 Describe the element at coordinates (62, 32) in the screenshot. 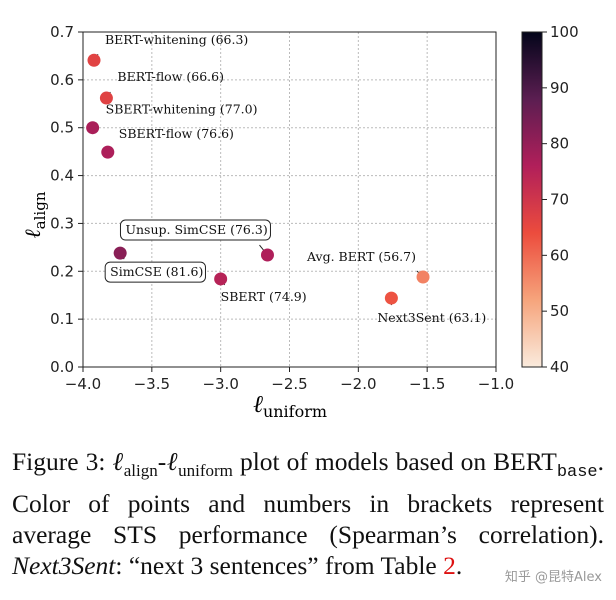

I see `y-tick-label: 0.7` at that location.